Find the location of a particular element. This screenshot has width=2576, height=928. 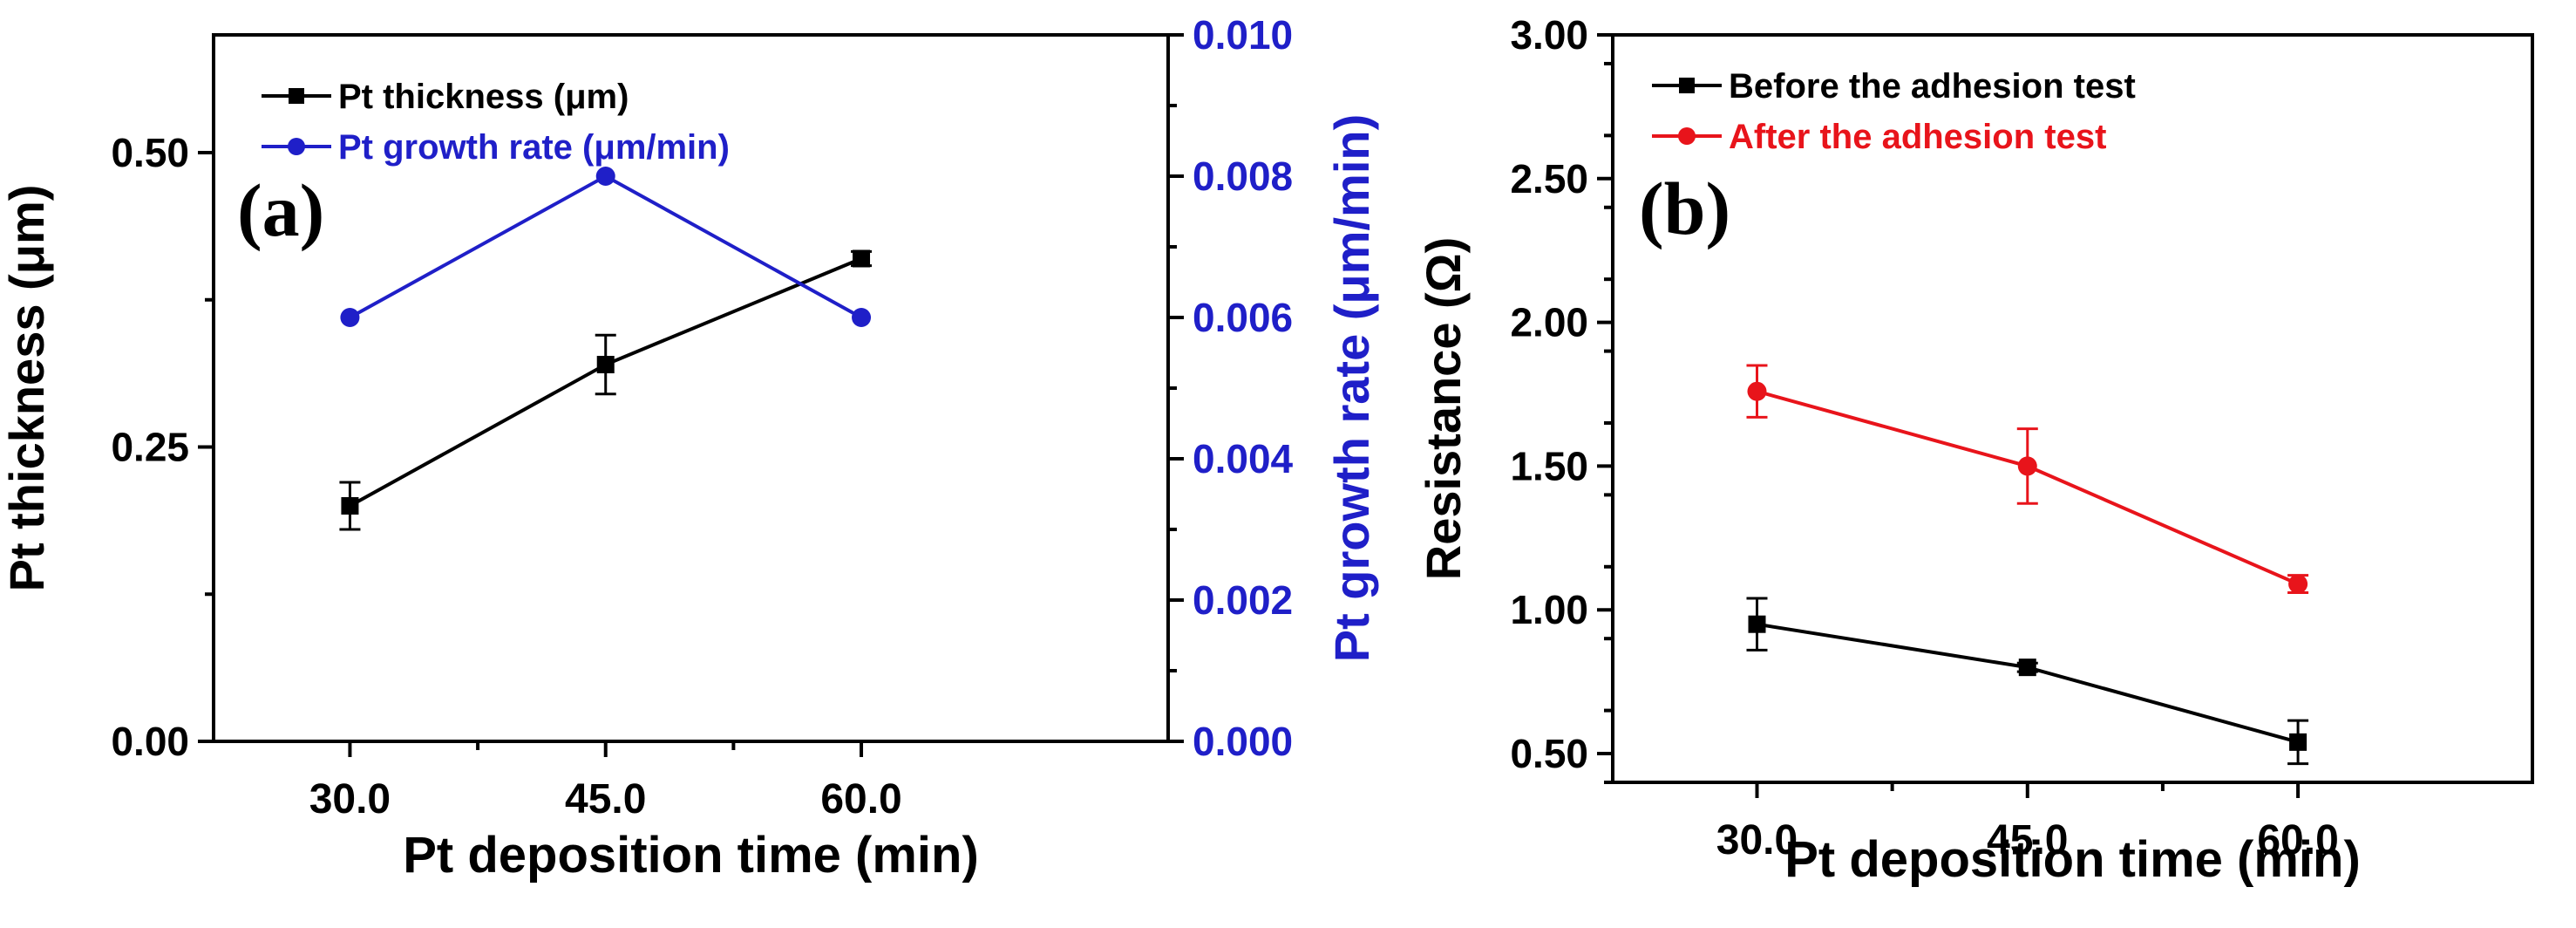

legend-label: After the adhesion test is located at coordinates (1918, 137).